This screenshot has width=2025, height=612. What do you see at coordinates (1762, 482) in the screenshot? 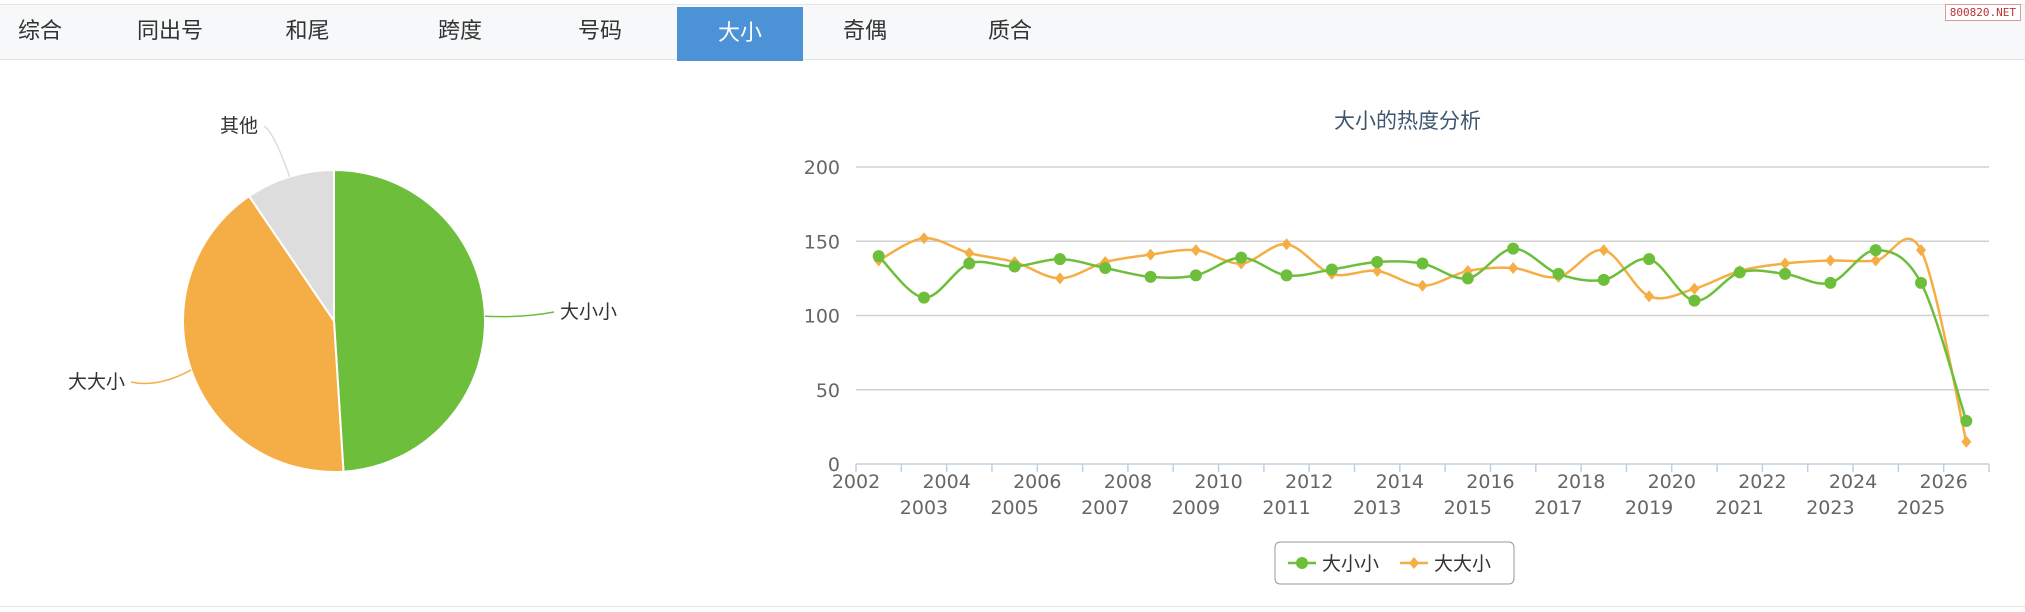
I see `x-tick-label: 2022` at bounding box center [1762, 482].